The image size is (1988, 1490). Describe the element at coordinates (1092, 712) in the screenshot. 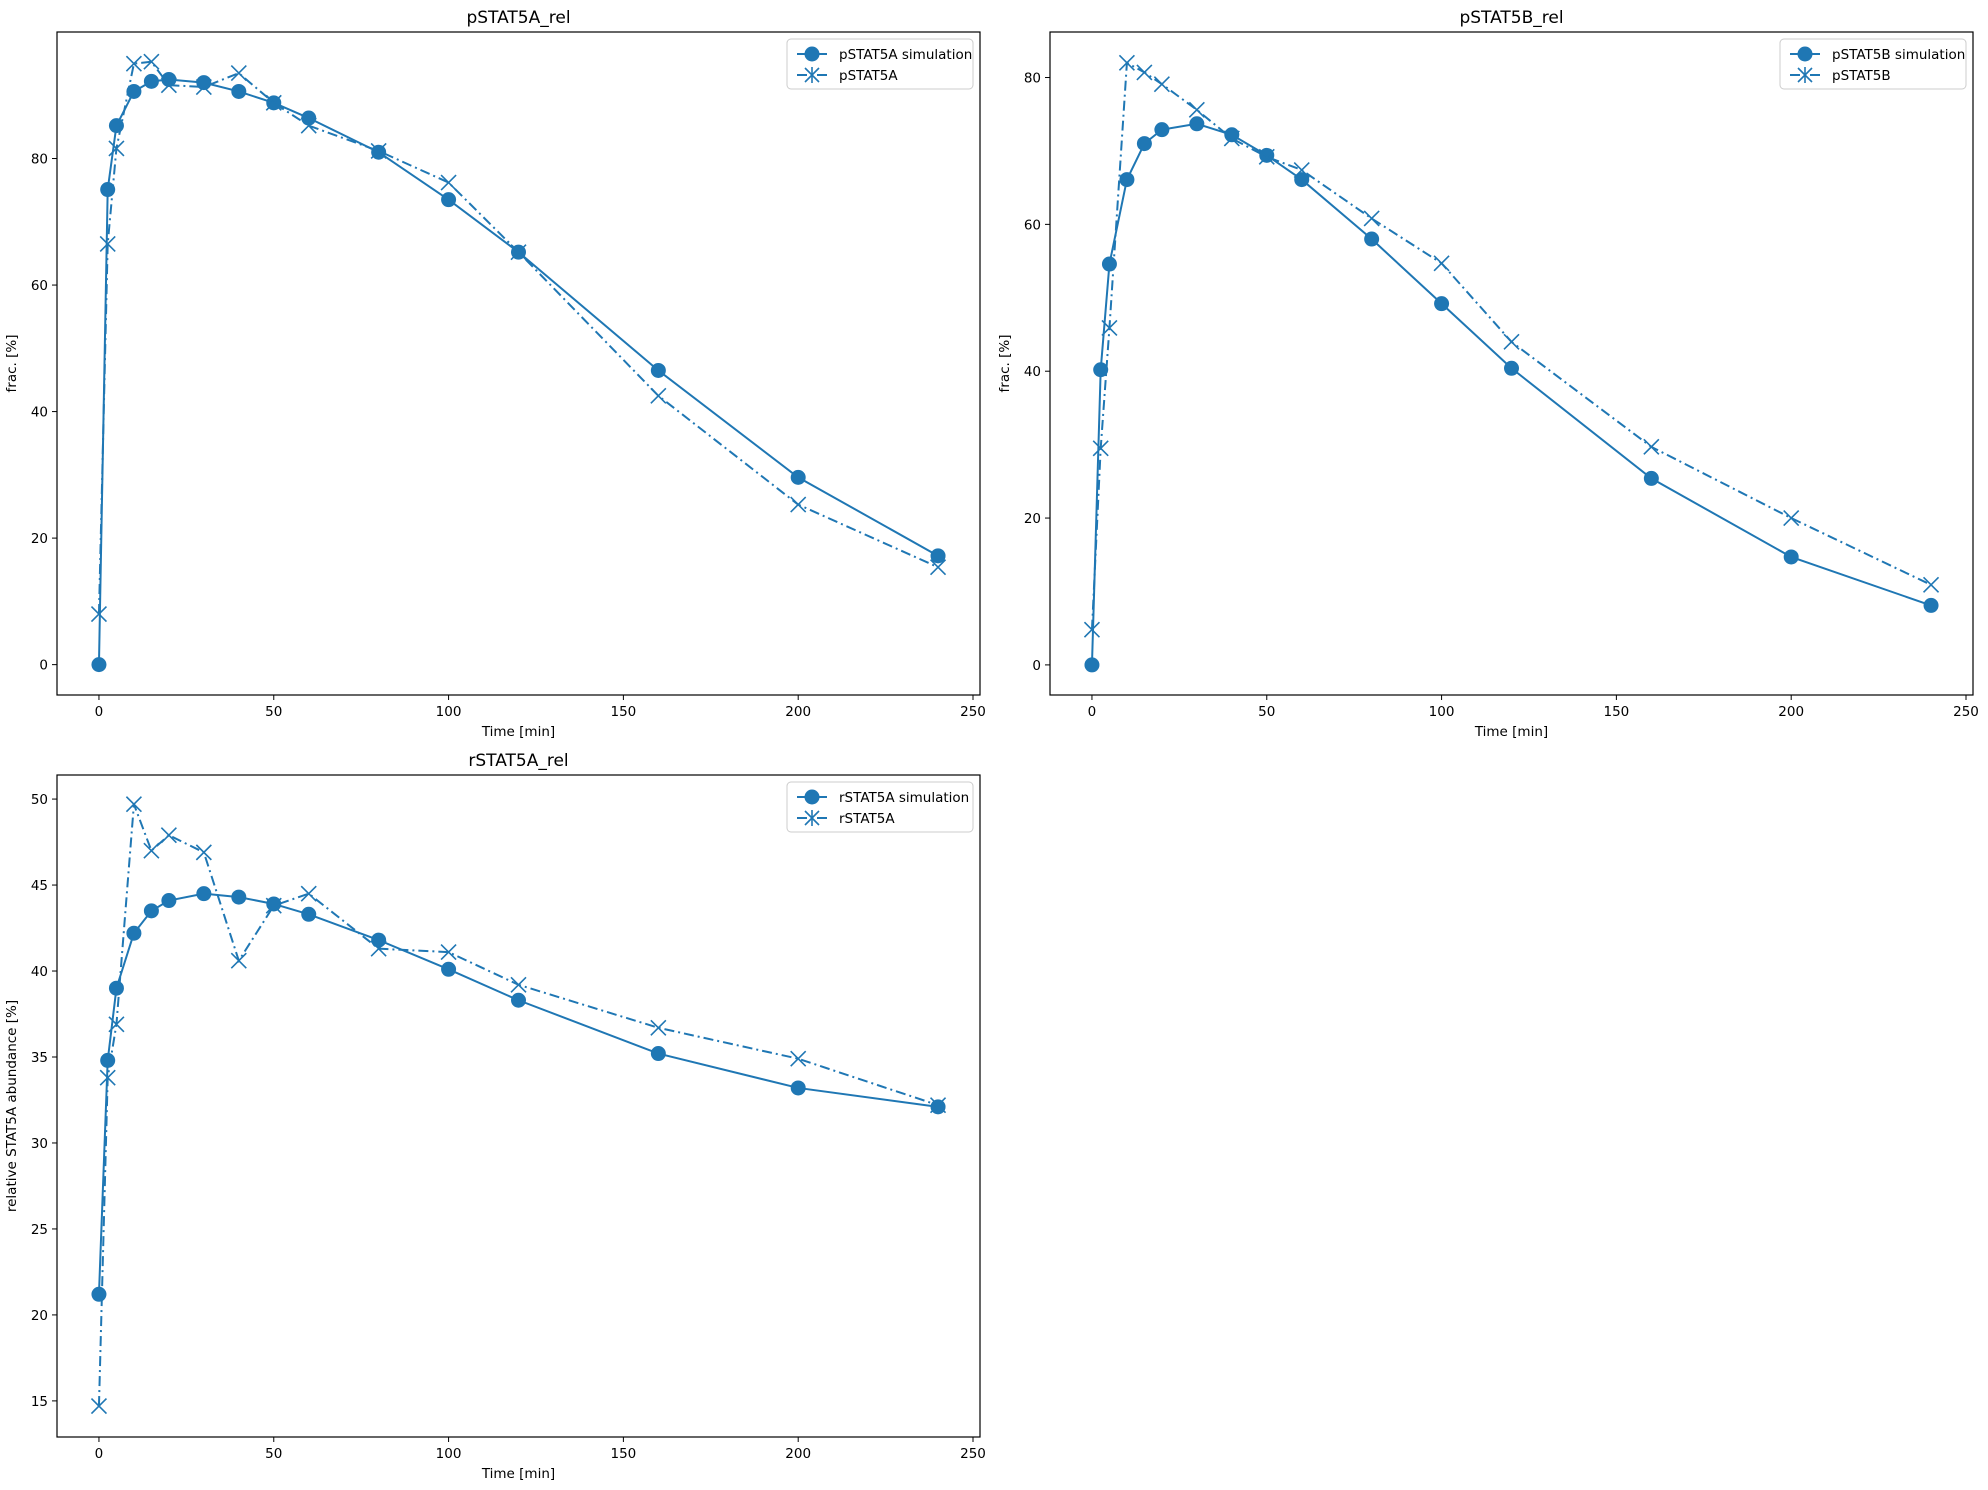

I see `x-tick-label: 0` at that location.